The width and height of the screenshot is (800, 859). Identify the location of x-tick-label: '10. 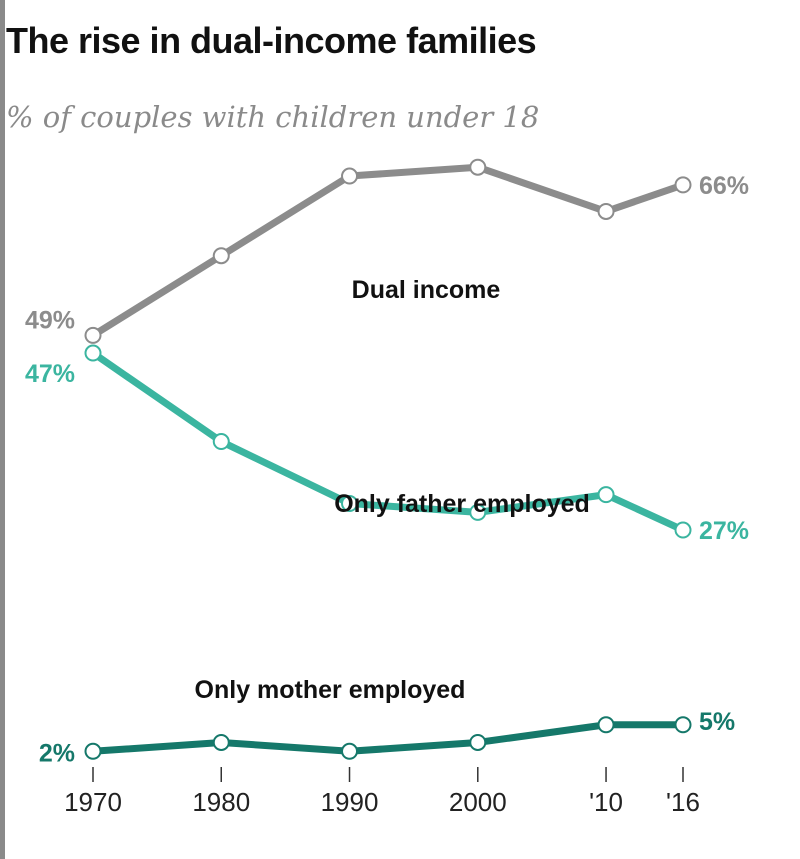
(606, 802).